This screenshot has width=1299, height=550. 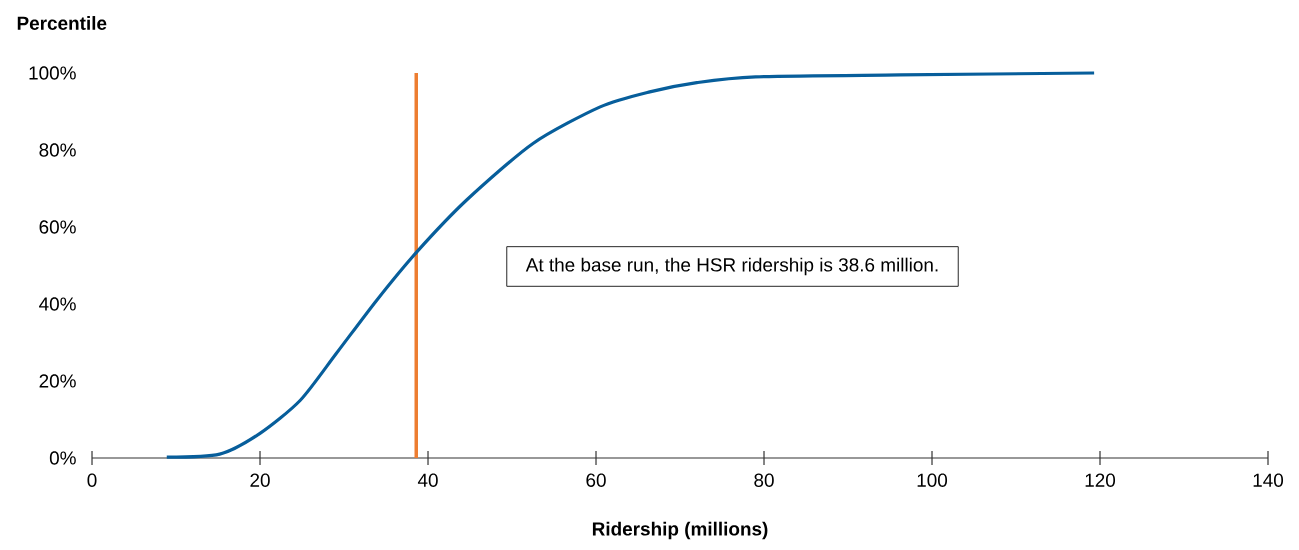 What do you see at coordinates (680, 530) in the screenshot?
I see `x-axis-title: Ridership (millions)` at bounding box center [680, 530].